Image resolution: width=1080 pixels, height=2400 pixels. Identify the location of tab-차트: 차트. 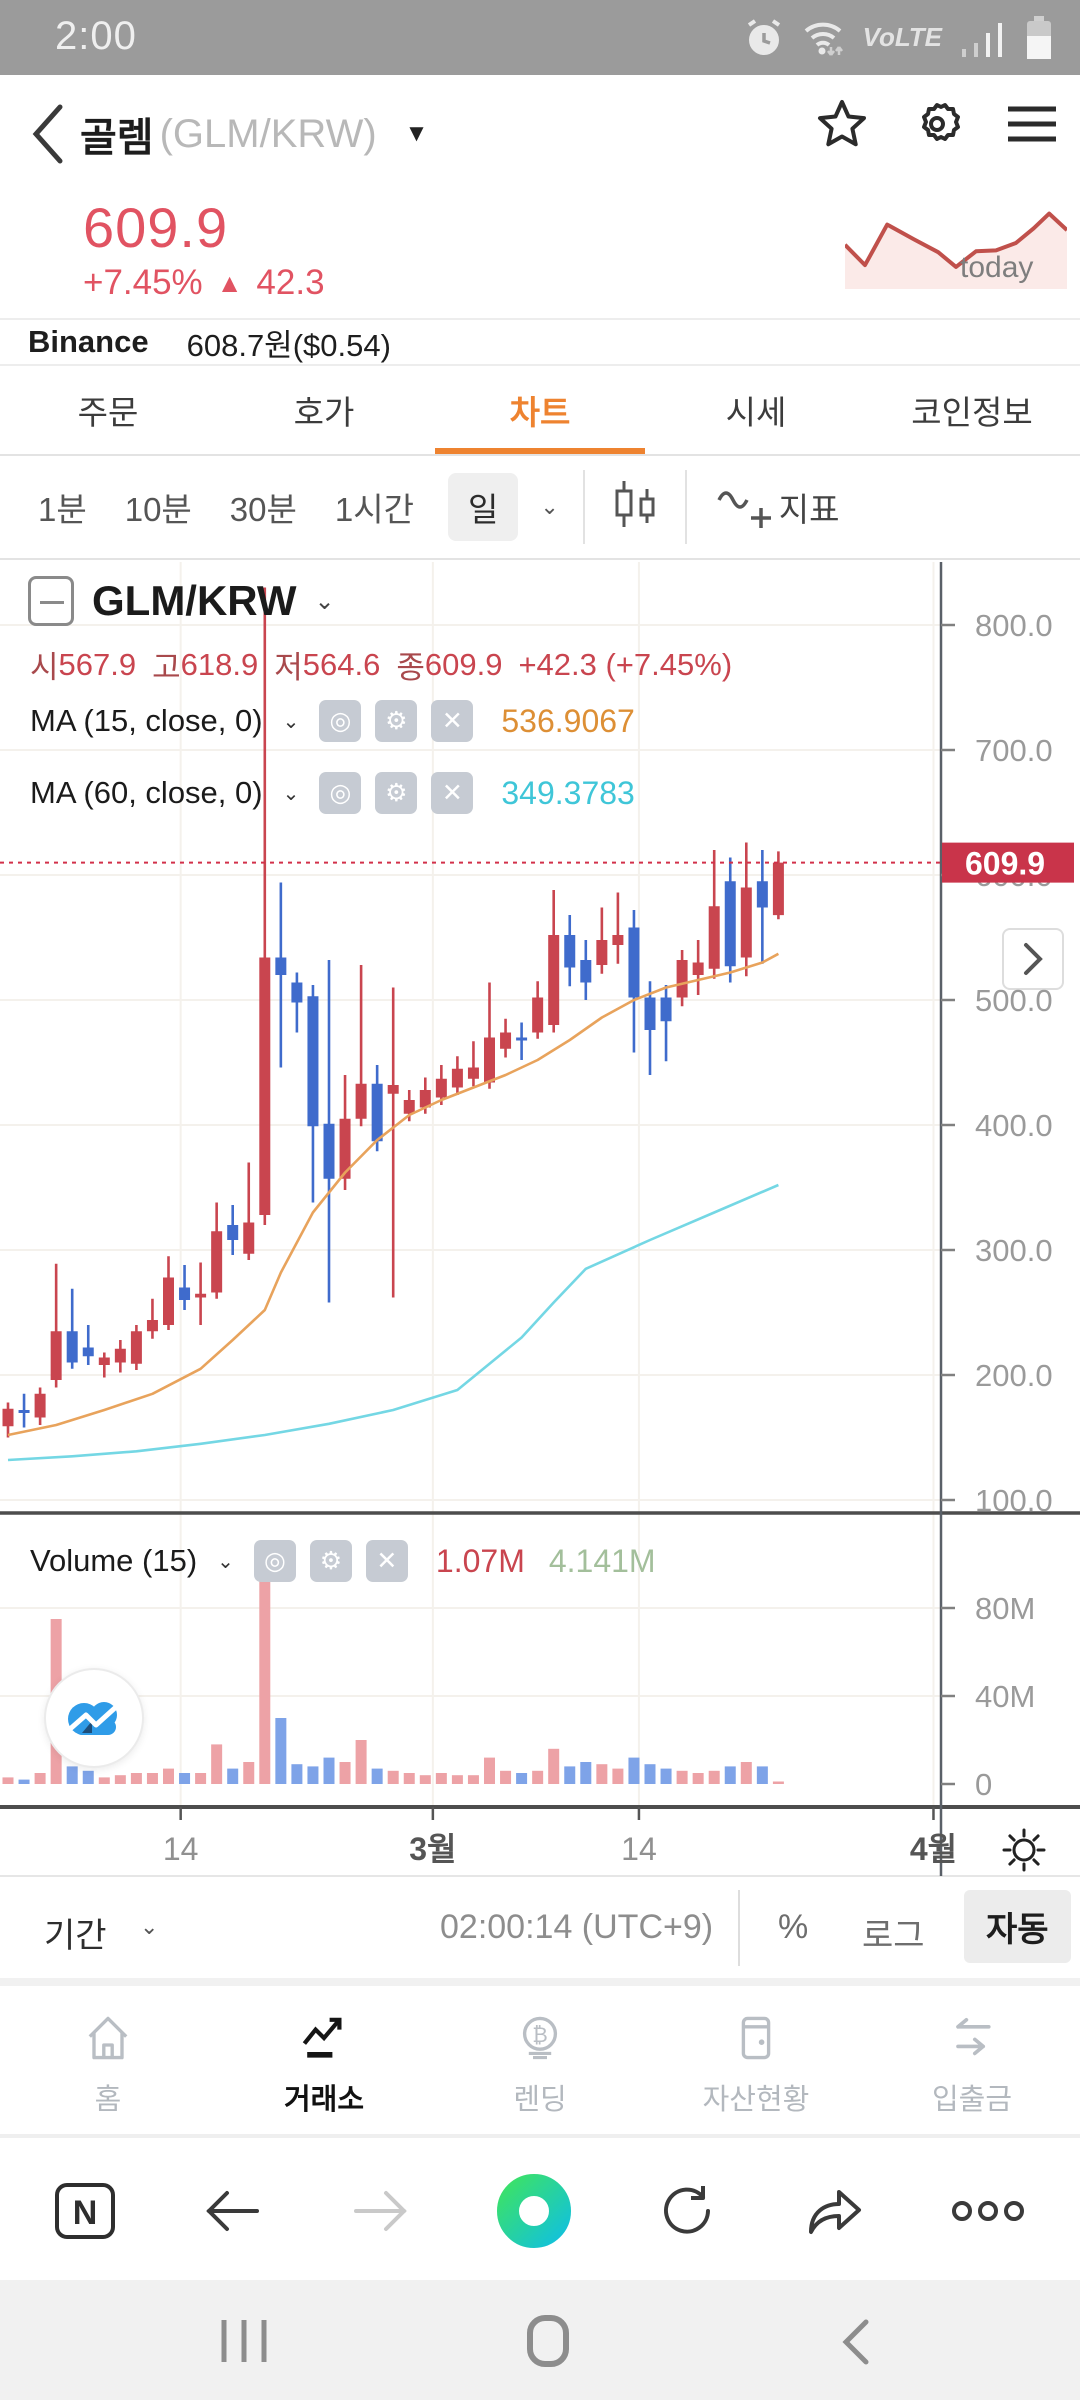
(540, 410).